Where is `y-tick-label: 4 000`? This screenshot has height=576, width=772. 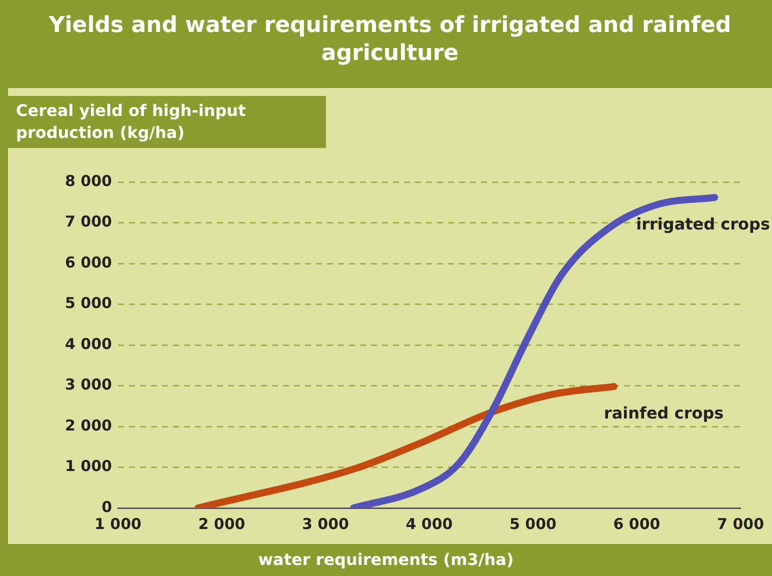
y-tick-label: 4 000 is located at coordinates (88, 343).